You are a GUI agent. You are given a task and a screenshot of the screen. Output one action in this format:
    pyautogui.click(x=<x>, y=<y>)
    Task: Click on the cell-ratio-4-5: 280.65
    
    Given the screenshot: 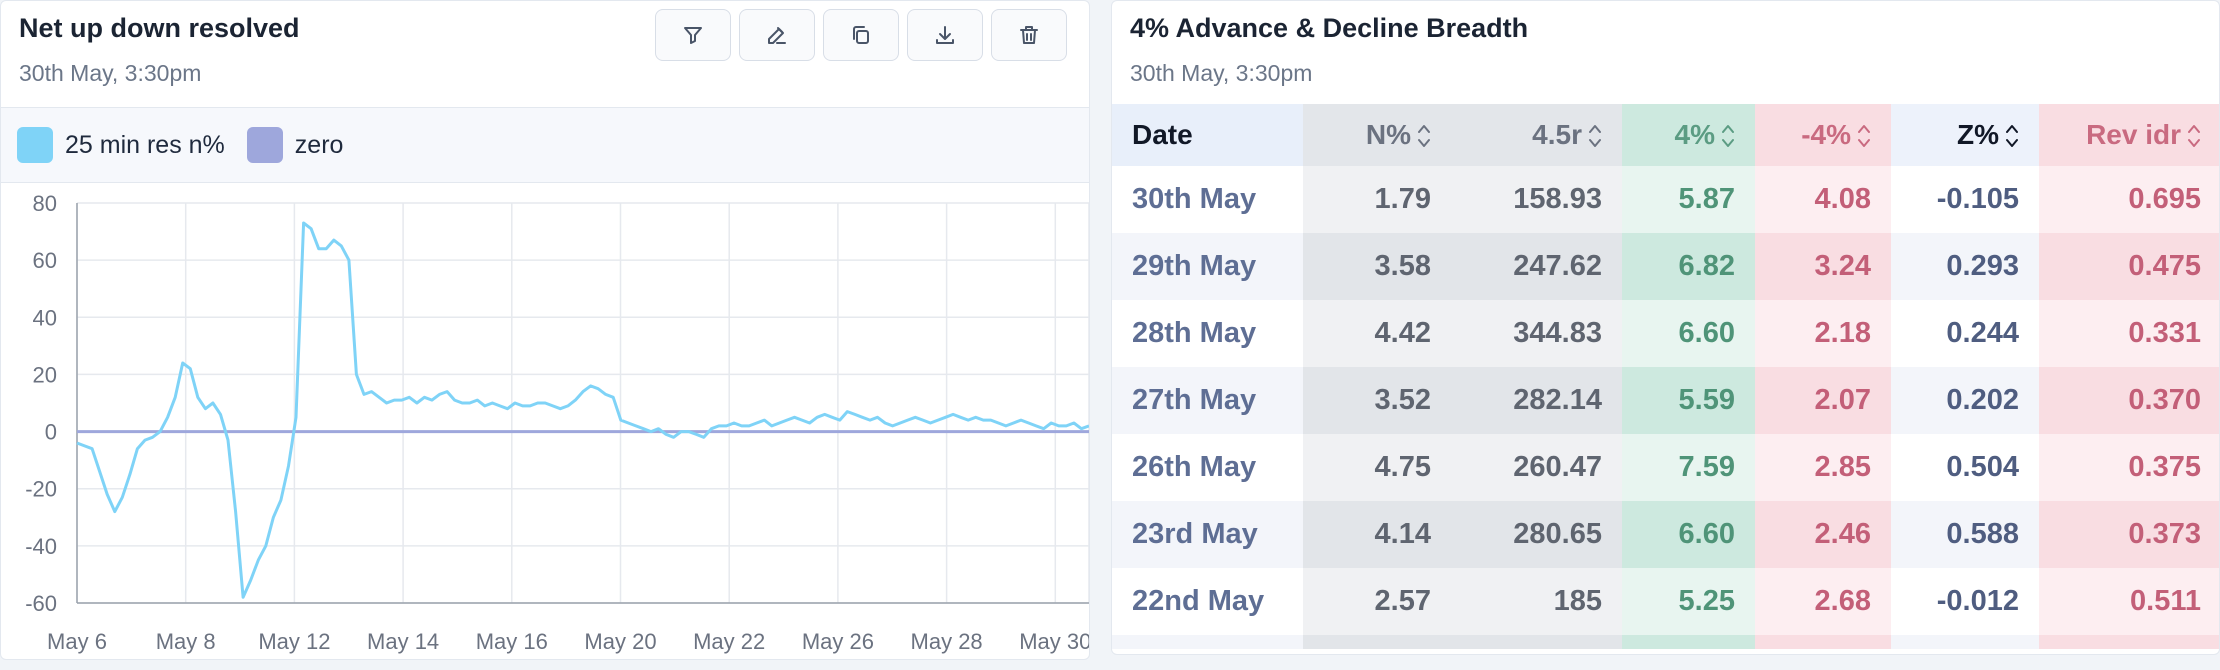 What is the action you would take?
    pyautogui.click(x=1536, y=534)
    